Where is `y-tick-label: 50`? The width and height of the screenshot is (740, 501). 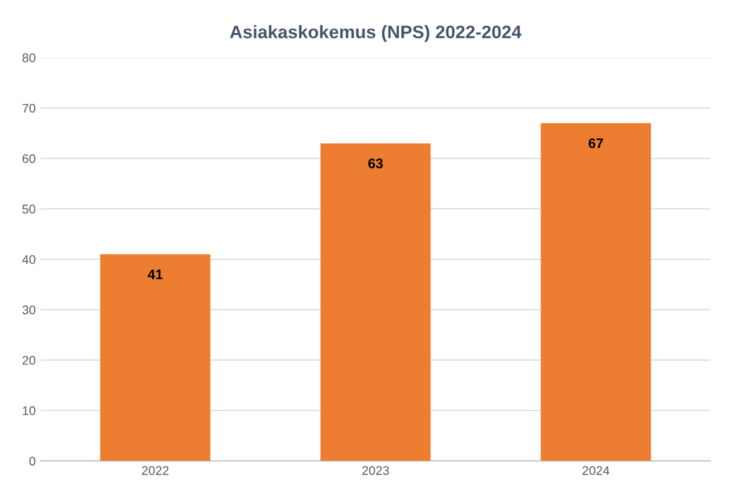
y-tick-label: 50 is located at coordinates (29, 209).